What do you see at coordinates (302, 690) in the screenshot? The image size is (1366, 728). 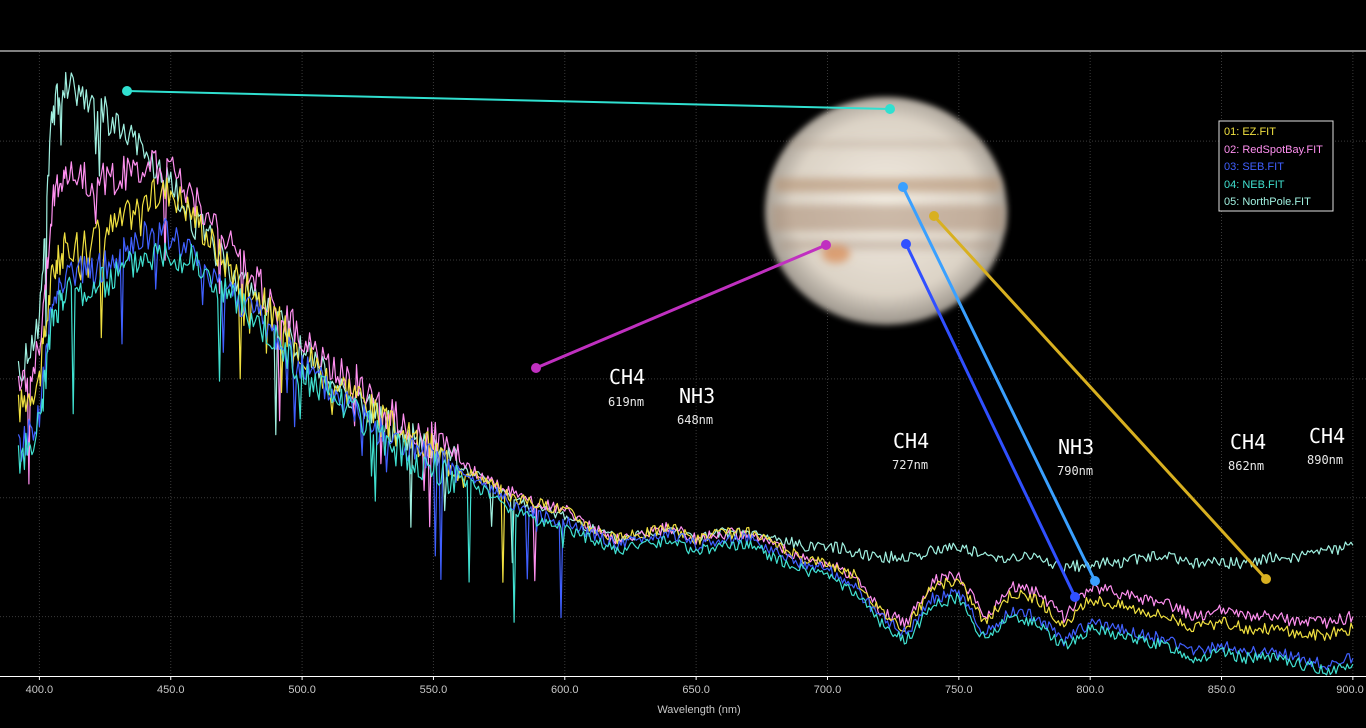 I see `x-tick-label: 500.0` at bounding box center [302, 690].